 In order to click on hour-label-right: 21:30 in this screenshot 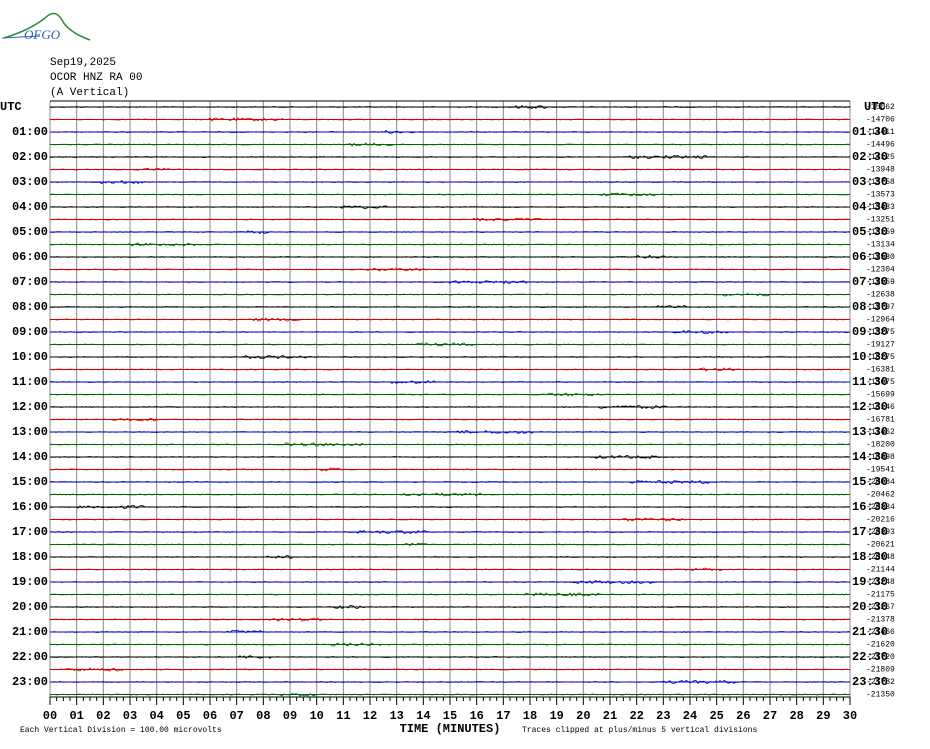, I will do `click(870, 632)`.